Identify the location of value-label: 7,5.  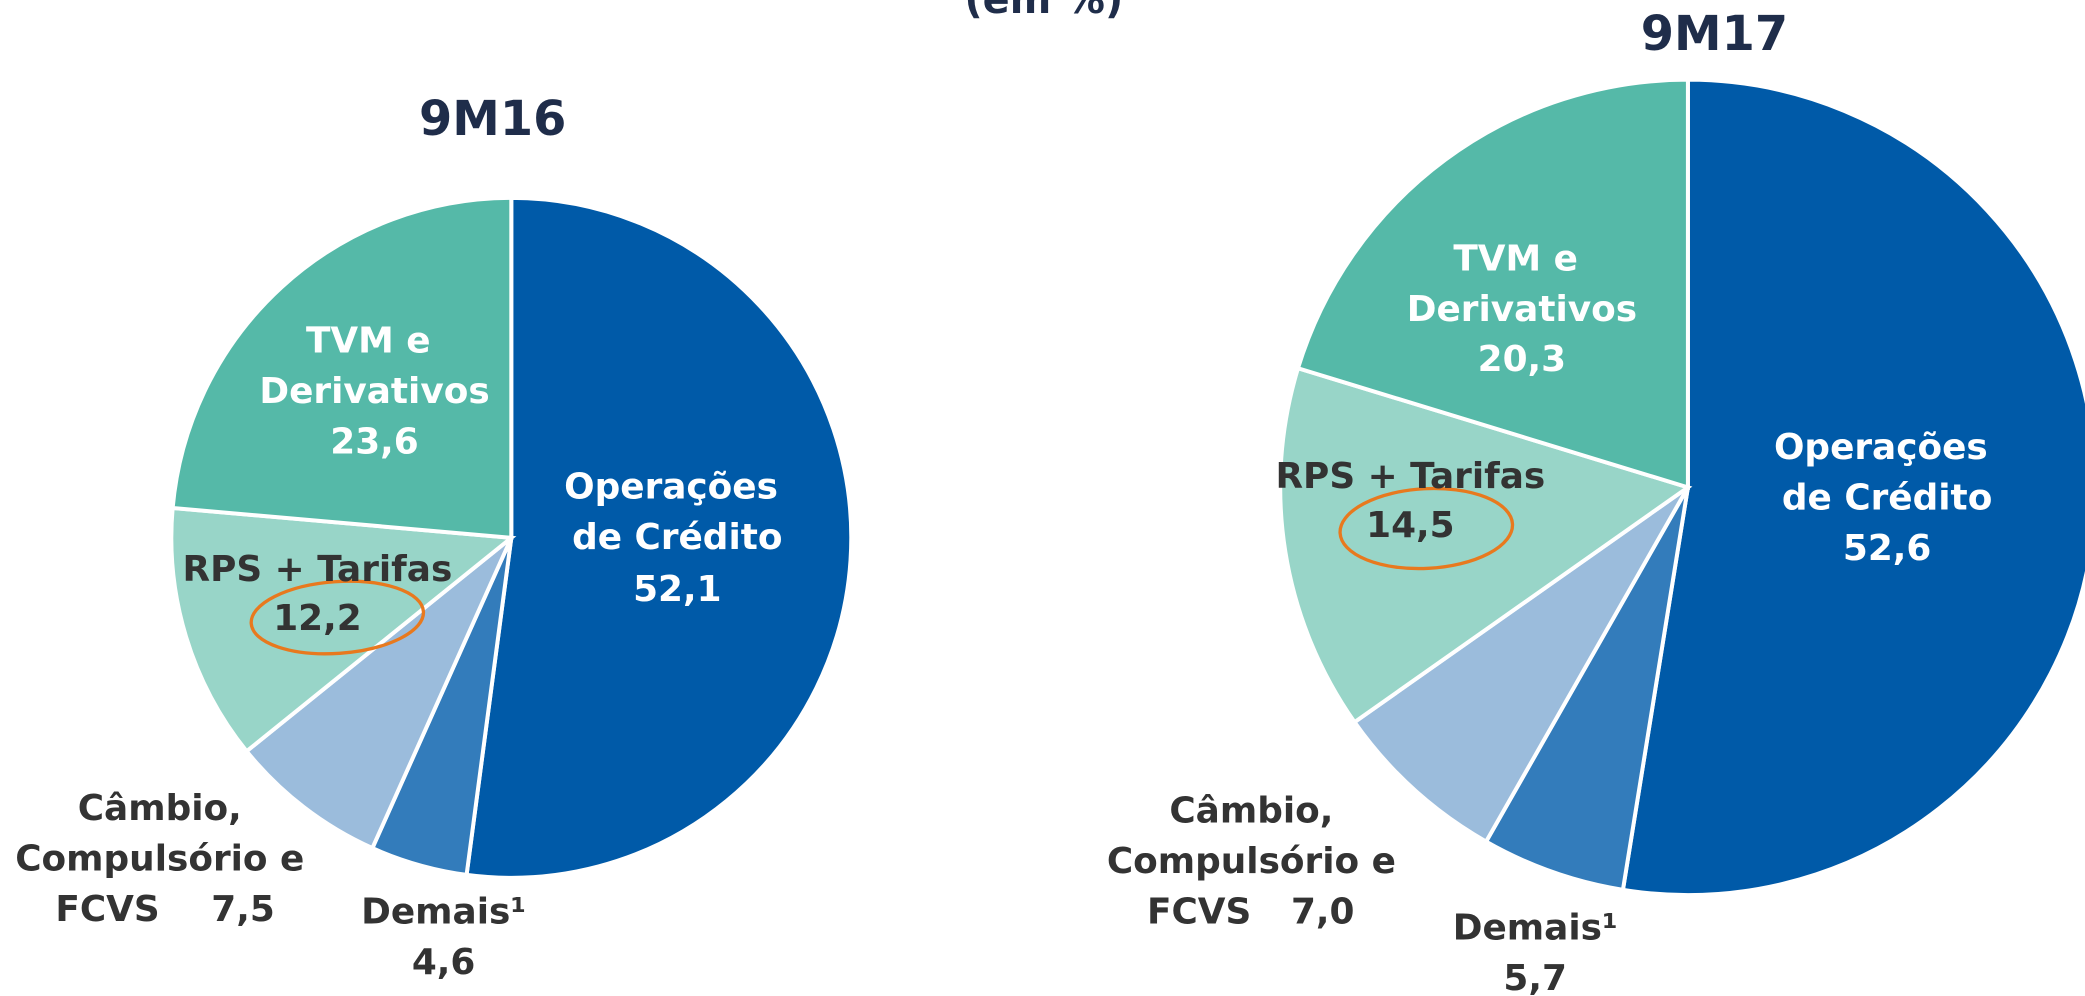
(243, 909).